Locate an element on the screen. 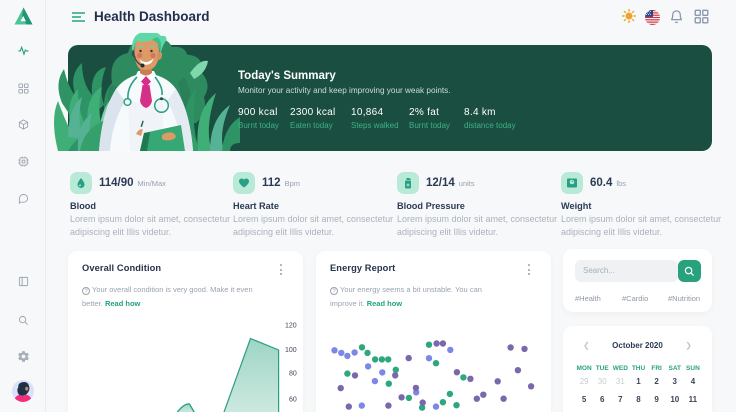 This screenshot has width=736, height=412. svg-text: 100 is located at coordinates (291, 350).